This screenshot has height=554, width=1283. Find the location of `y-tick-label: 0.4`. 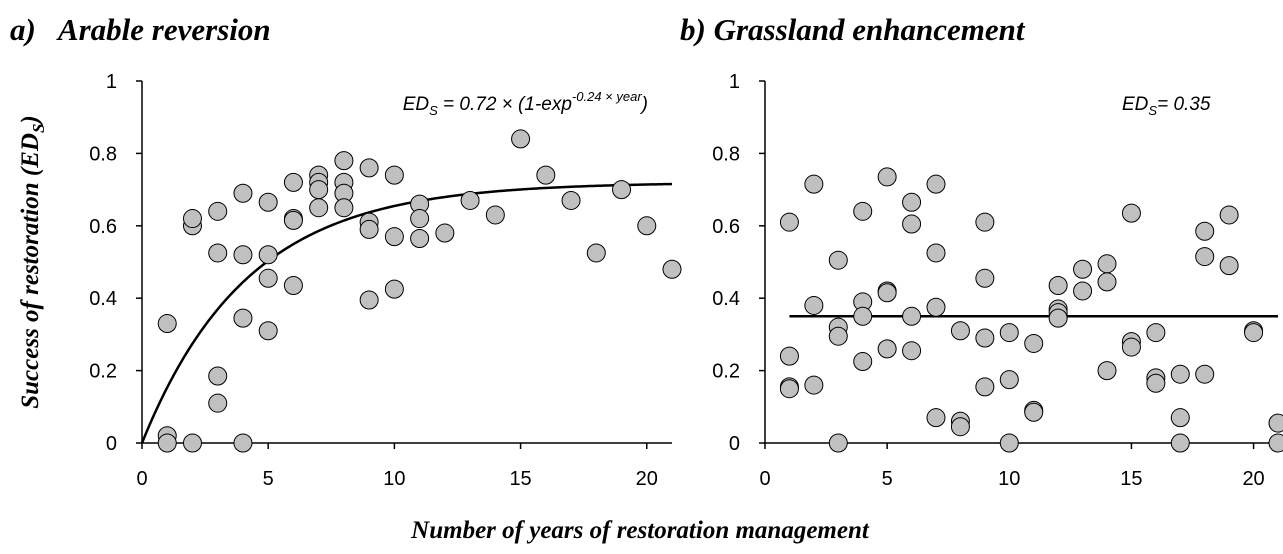

y-tick-label: 0.4 is located at coordinates (726, 299).